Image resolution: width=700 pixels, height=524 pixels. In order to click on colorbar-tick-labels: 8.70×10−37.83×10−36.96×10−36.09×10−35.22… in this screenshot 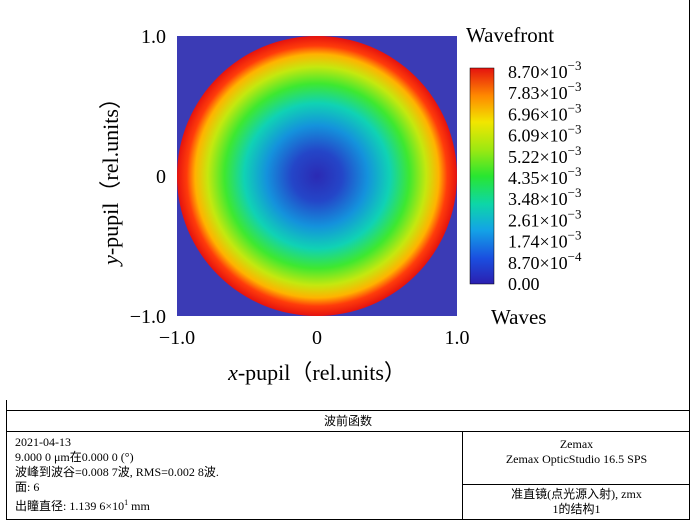, I will do `click(545, 176)`.